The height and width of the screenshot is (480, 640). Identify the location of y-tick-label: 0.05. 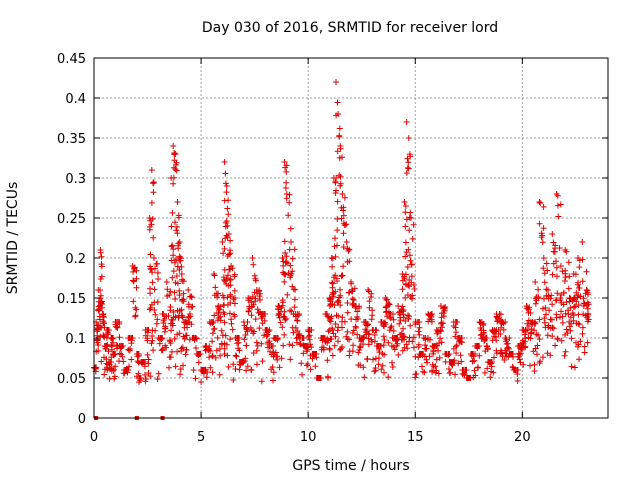
(71, 379).